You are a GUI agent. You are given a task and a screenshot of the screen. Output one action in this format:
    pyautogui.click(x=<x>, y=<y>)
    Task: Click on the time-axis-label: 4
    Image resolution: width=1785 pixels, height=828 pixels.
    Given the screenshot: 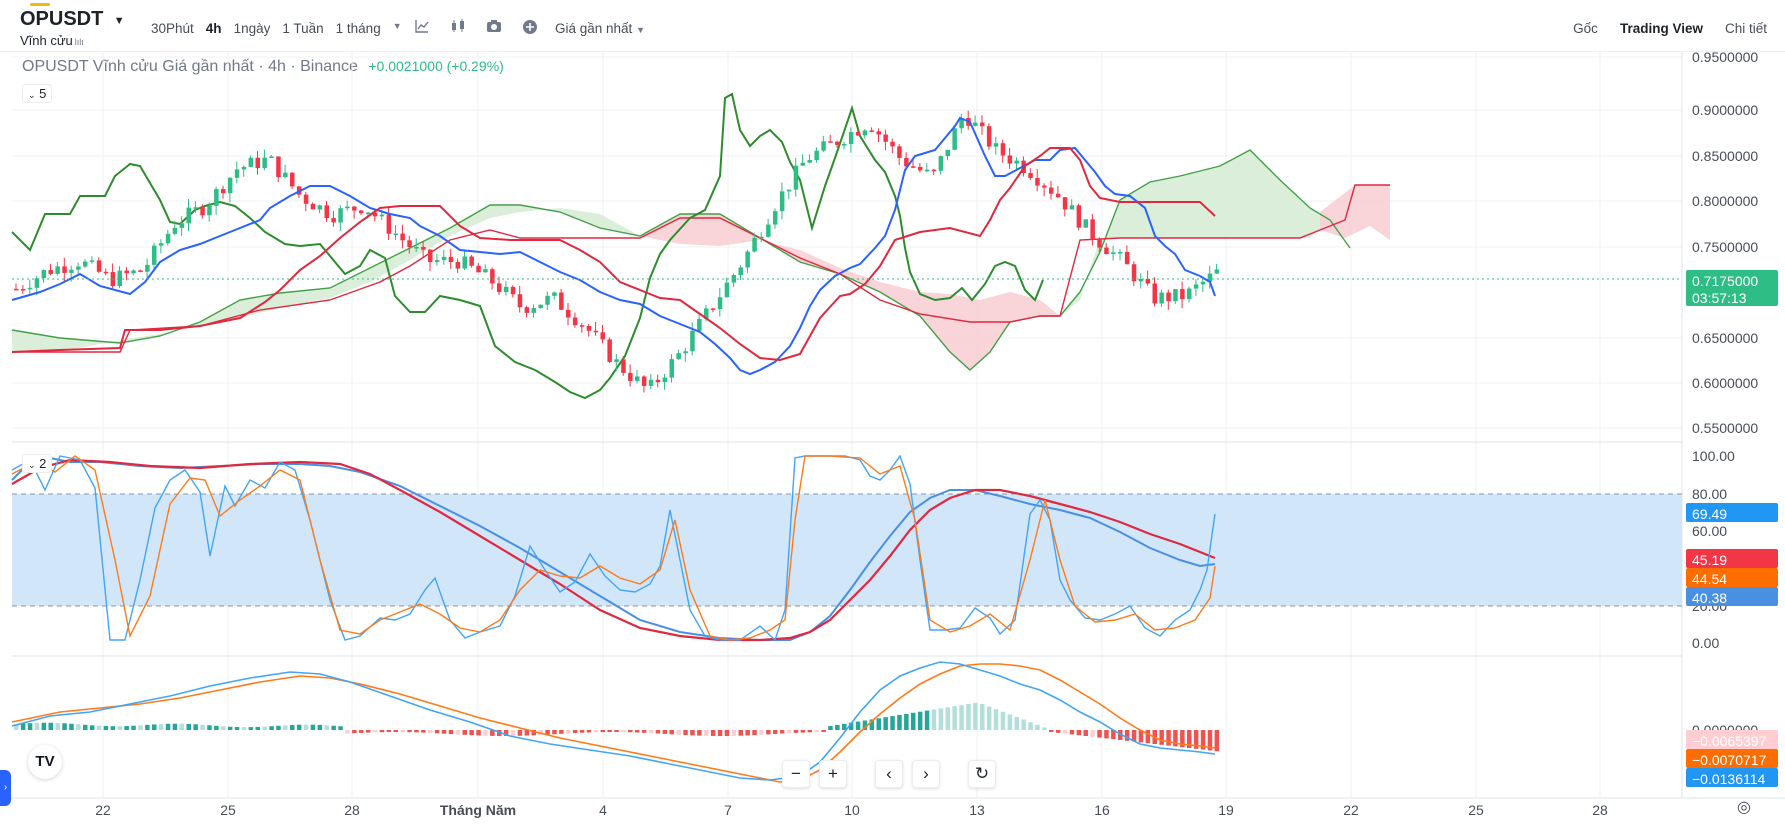 What is the action you would take?
    pyautogui.click(x=603, y=810)
    